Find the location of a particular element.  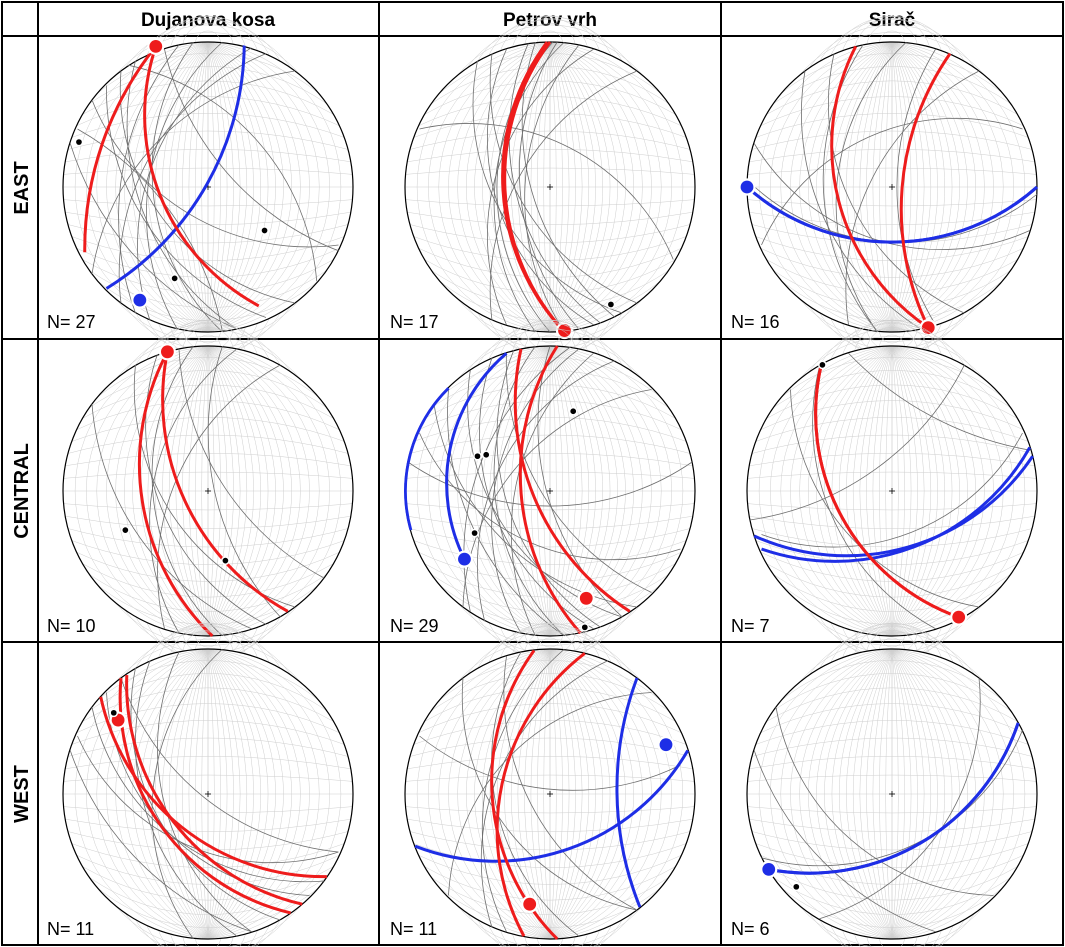

stereonet-east-sirac: N= 16 is located at coordinates (884, 187).